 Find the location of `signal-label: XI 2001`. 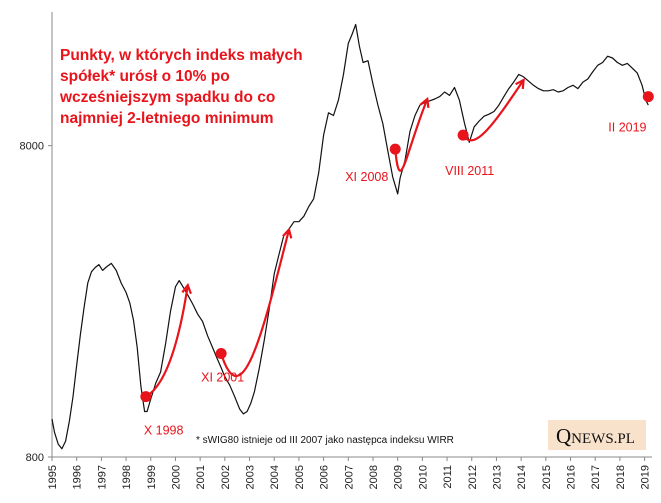

signal-label: XI 2001 is located at coordinates (222, 378).